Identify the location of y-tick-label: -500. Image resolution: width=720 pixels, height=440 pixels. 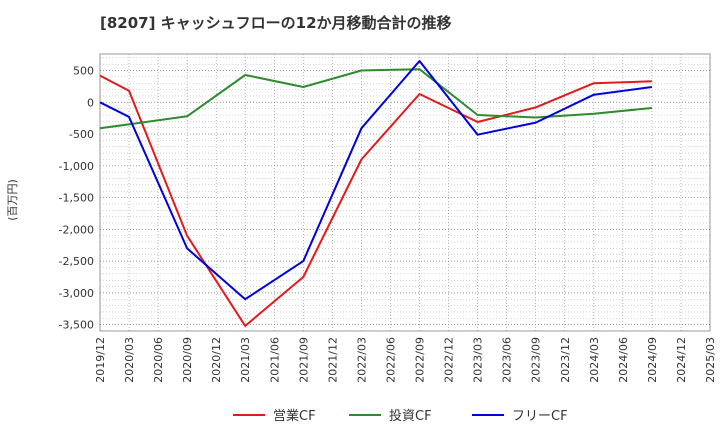
(81, 134).